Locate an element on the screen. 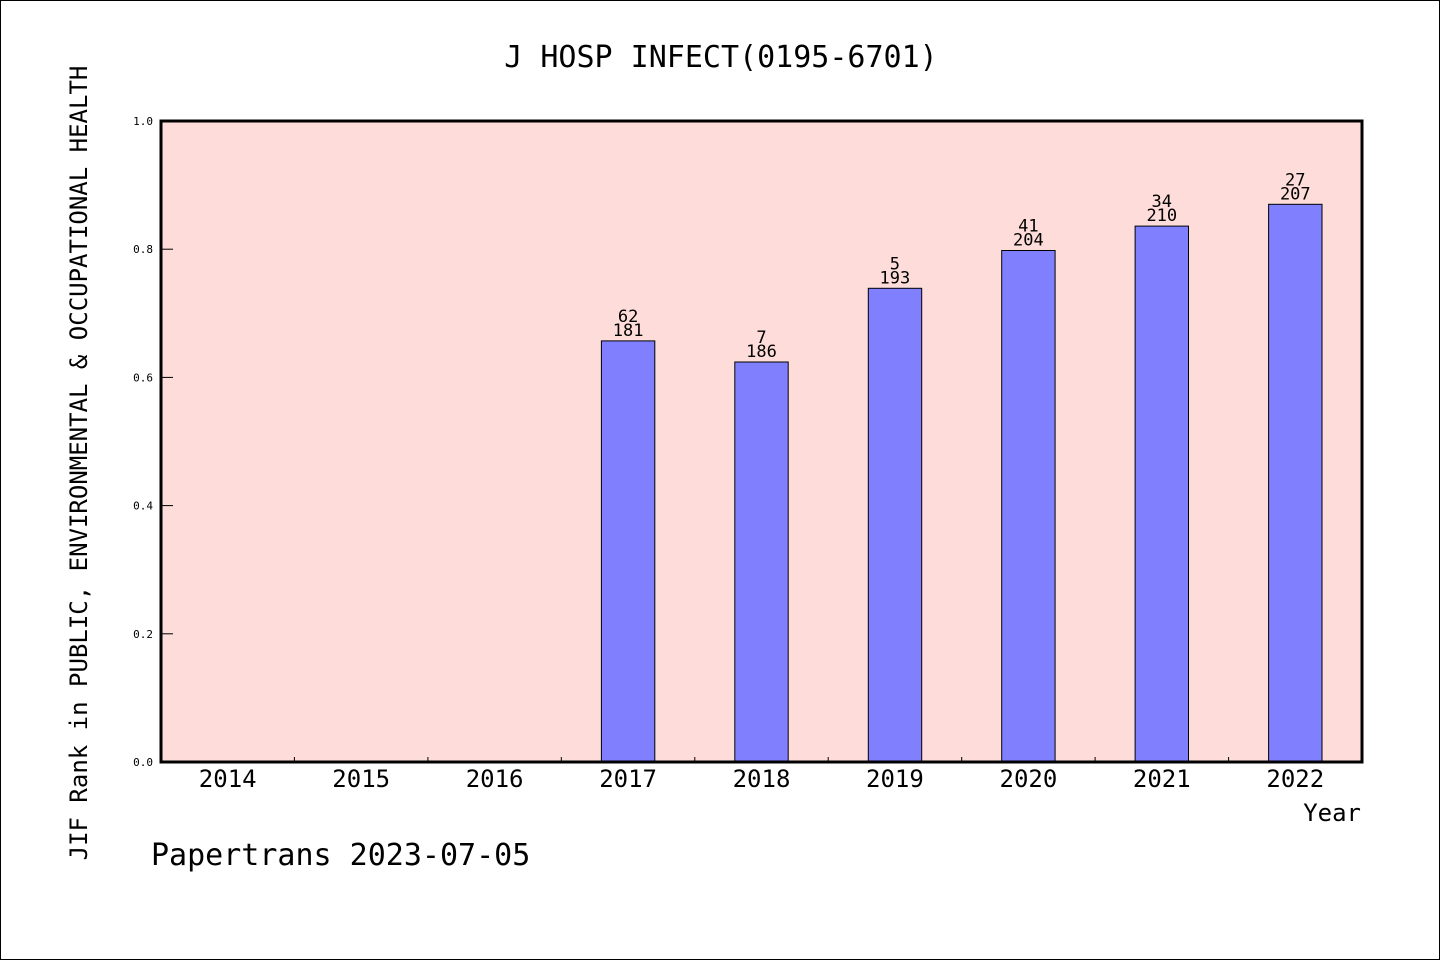  bar-label-total-2022: 207 is located at coordinates (1295, 194).